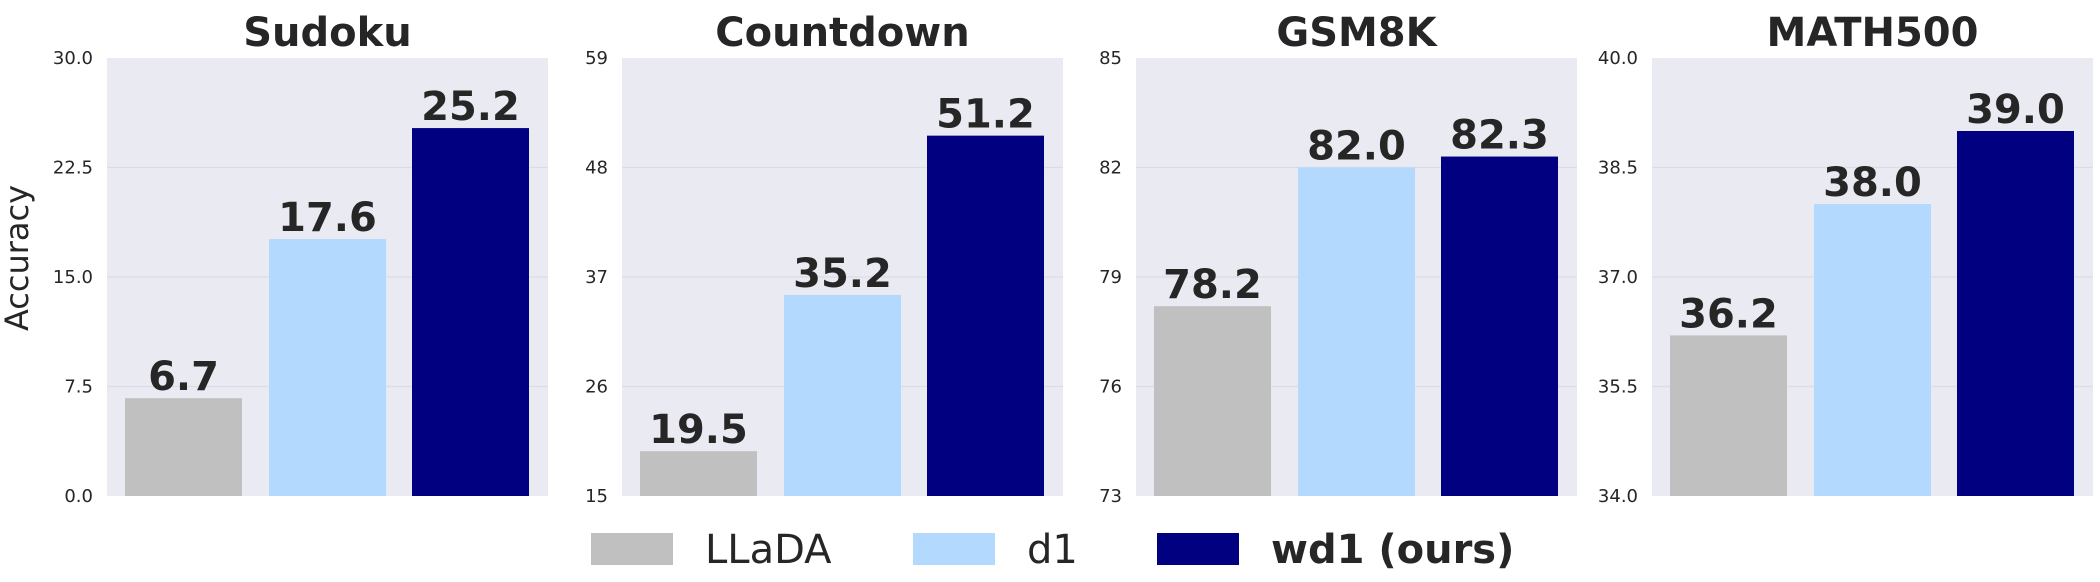  Describe the element at coordinates (73, 58) in the screenshot. I see `y-tick-label: 30.0` at that location.